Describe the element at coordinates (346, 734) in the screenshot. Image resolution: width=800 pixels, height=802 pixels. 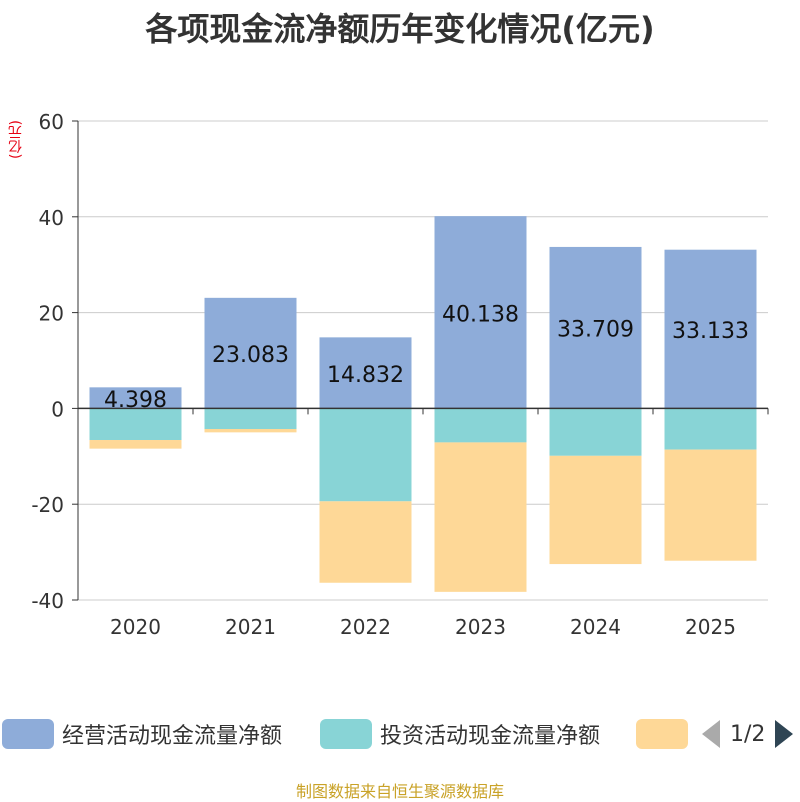
I see `legend-swatch-investing` at that location.